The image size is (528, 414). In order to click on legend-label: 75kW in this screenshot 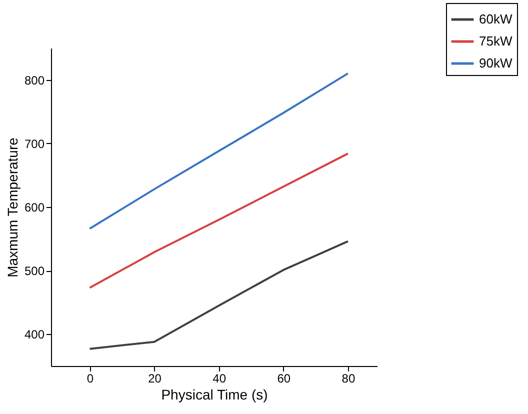, I will do `click(496, 41)`.